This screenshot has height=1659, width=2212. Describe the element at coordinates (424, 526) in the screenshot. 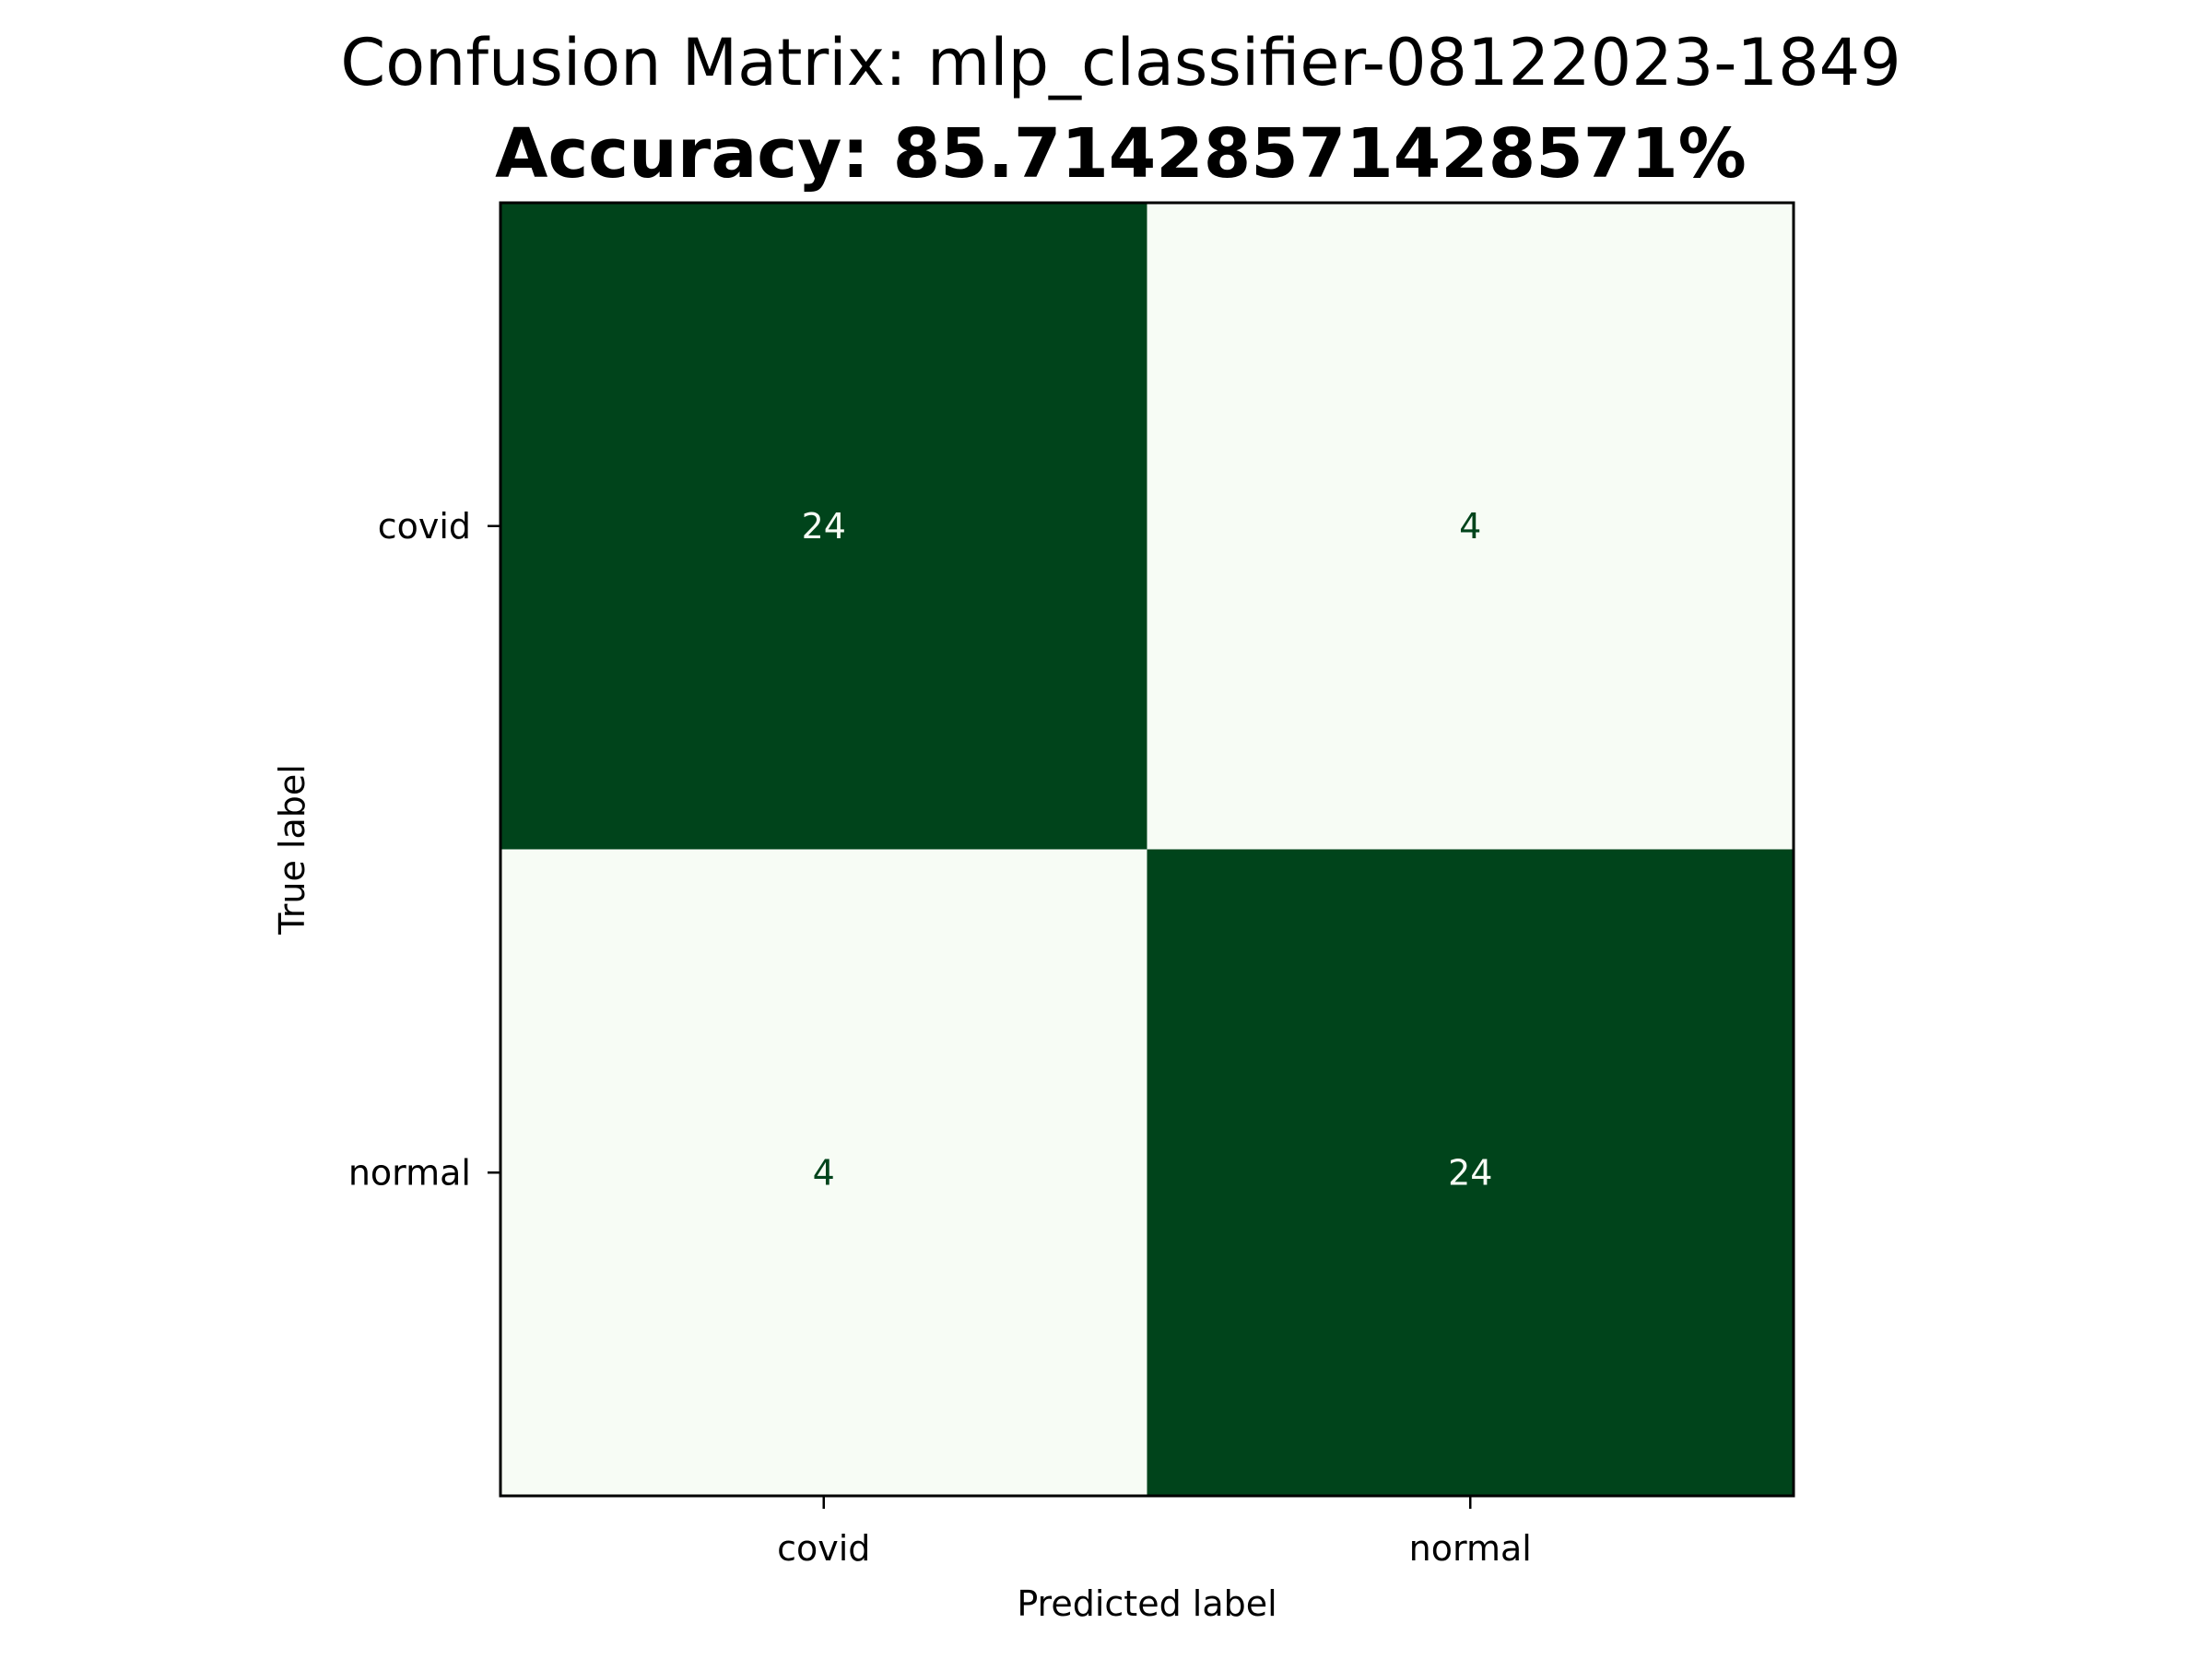

I see `y-tick-label-covid: covid` at that location.